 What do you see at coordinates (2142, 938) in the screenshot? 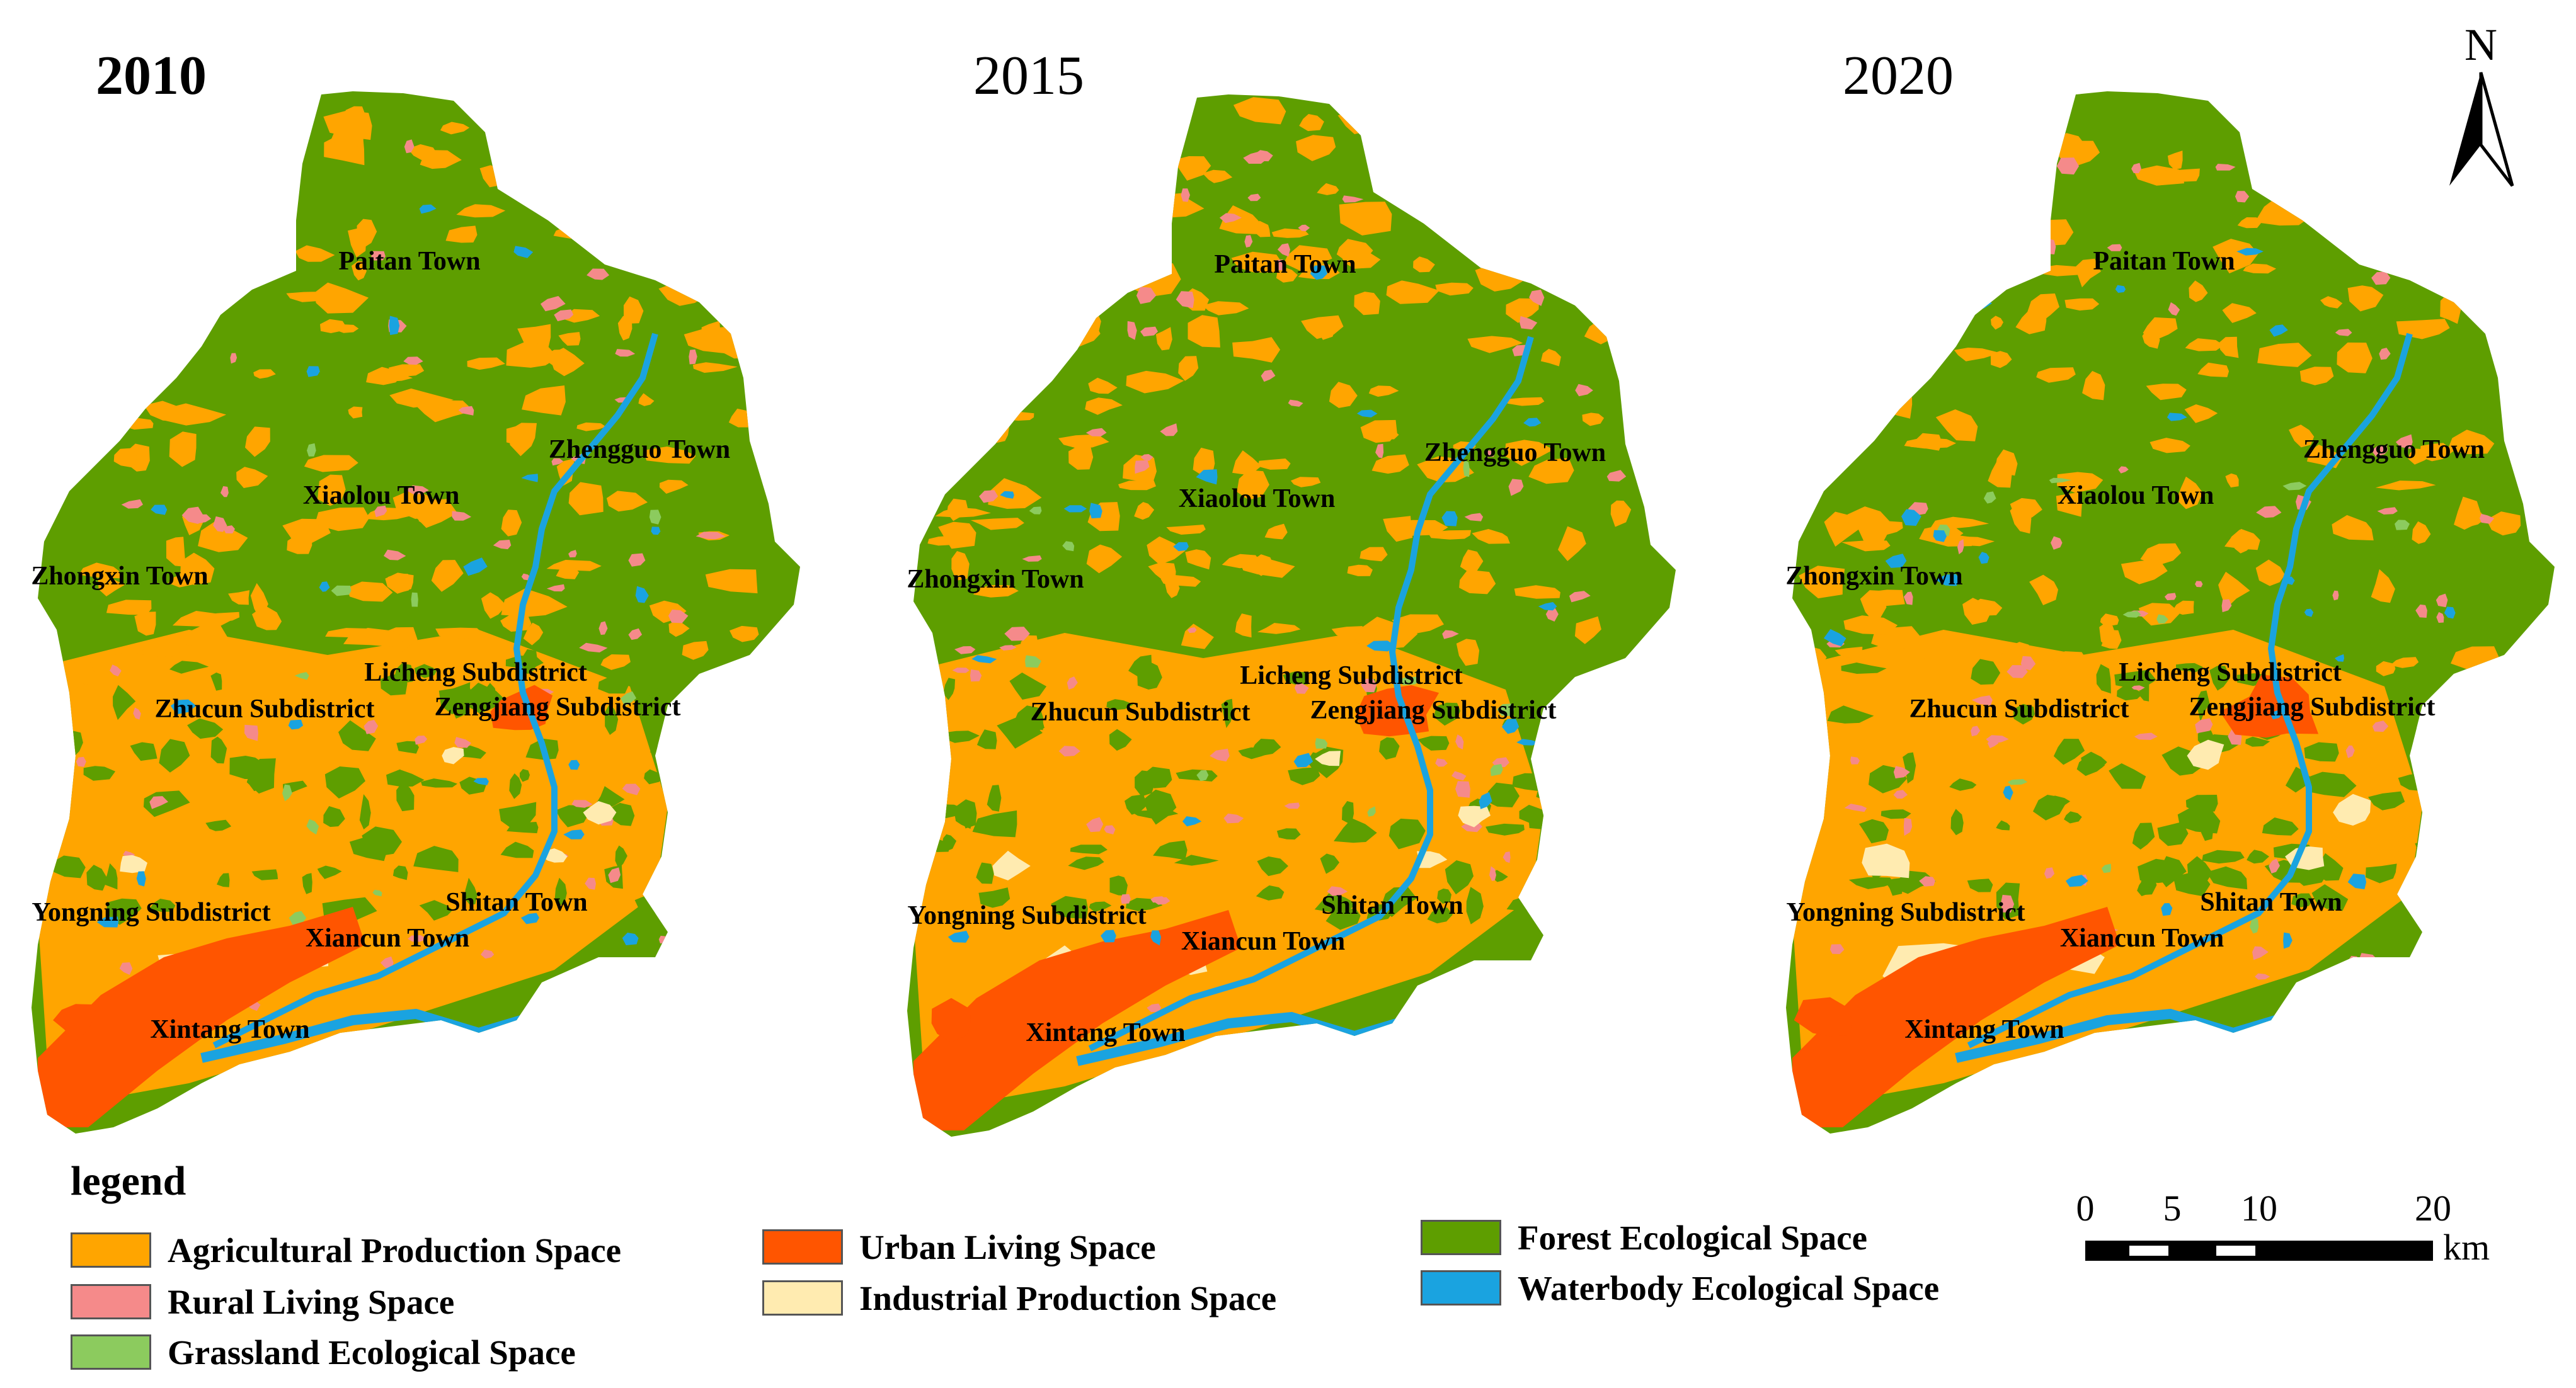
I see `town-label: Xiancun Town` at bounding box center [2142, 938].